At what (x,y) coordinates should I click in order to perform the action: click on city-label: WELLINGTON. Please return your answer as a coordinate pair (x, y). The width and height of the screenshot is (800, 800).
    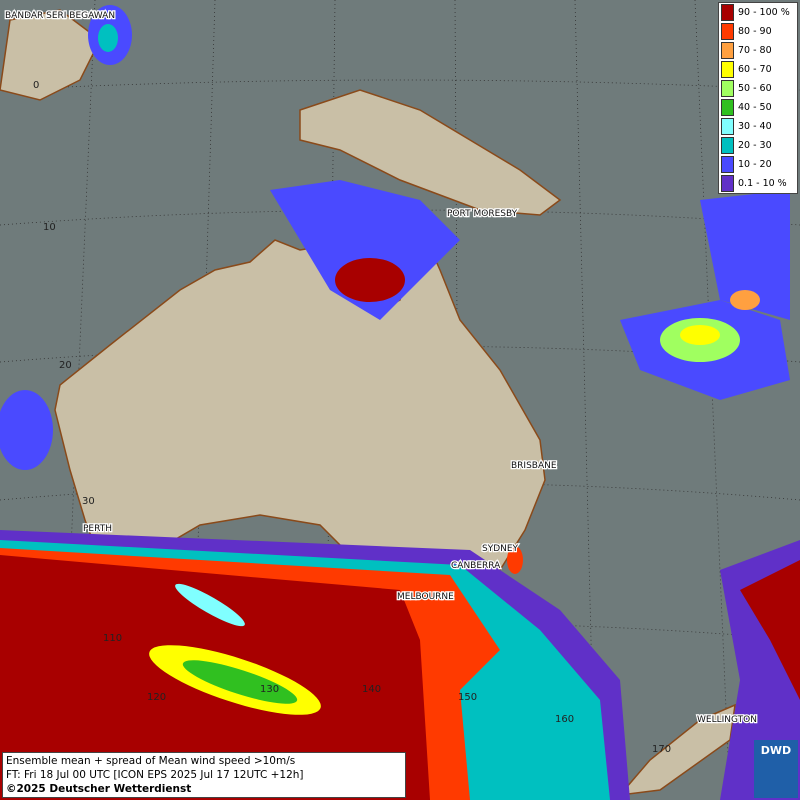
    Looking at the image, I should click on (727, 720).